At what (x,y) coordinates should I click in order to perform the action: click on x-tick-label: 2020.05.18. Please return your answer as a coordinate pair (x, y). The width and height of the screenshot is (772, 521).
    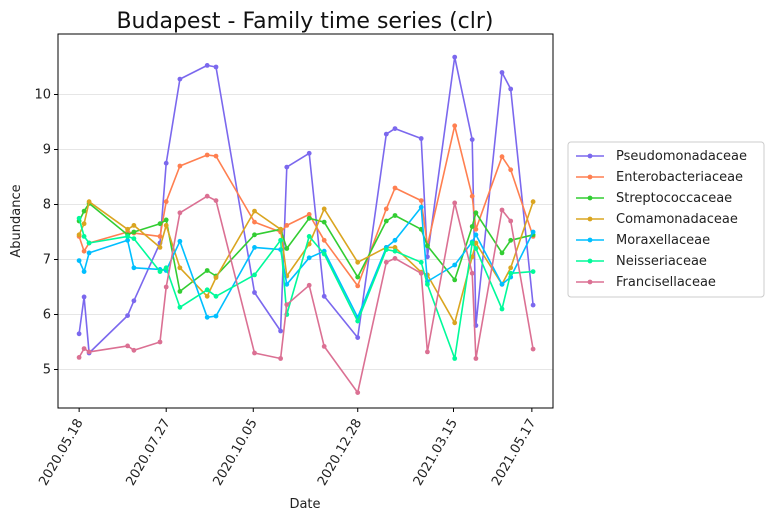
    Looking at the image, I should click on (61, 453).